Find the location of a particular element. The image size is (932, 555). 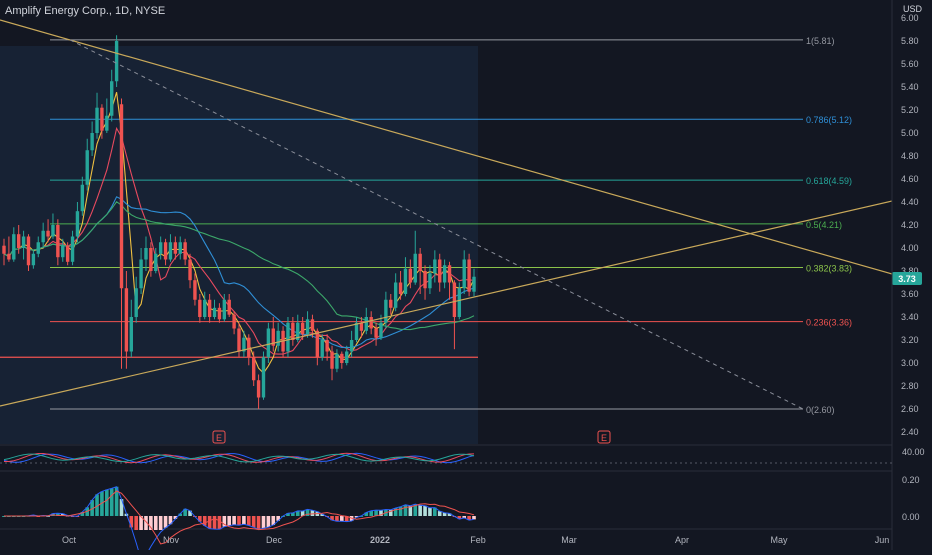

oscillator-panel: 40.00 is located at coordinates (462, 455).